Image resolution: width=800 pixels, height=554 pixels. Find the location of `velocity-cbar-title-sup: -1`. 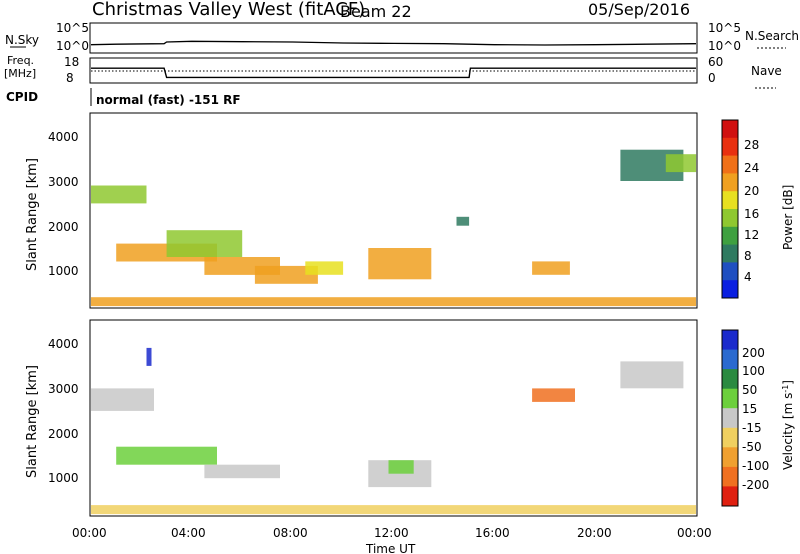

velocity-cbar-title-sup: -1 is located at coordinates (785, 389).